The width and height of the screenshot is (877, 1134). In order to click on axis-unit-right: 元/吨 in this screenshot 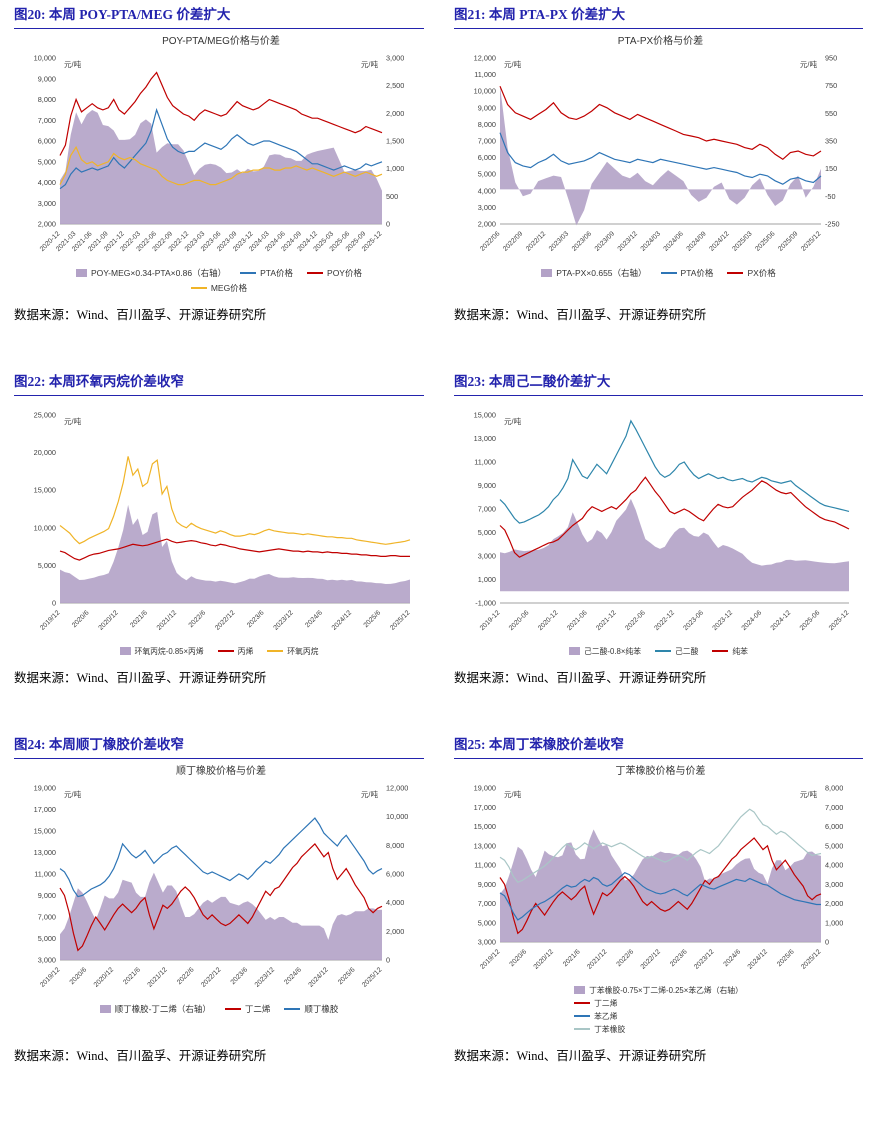, I will do `click(809, 64)`.